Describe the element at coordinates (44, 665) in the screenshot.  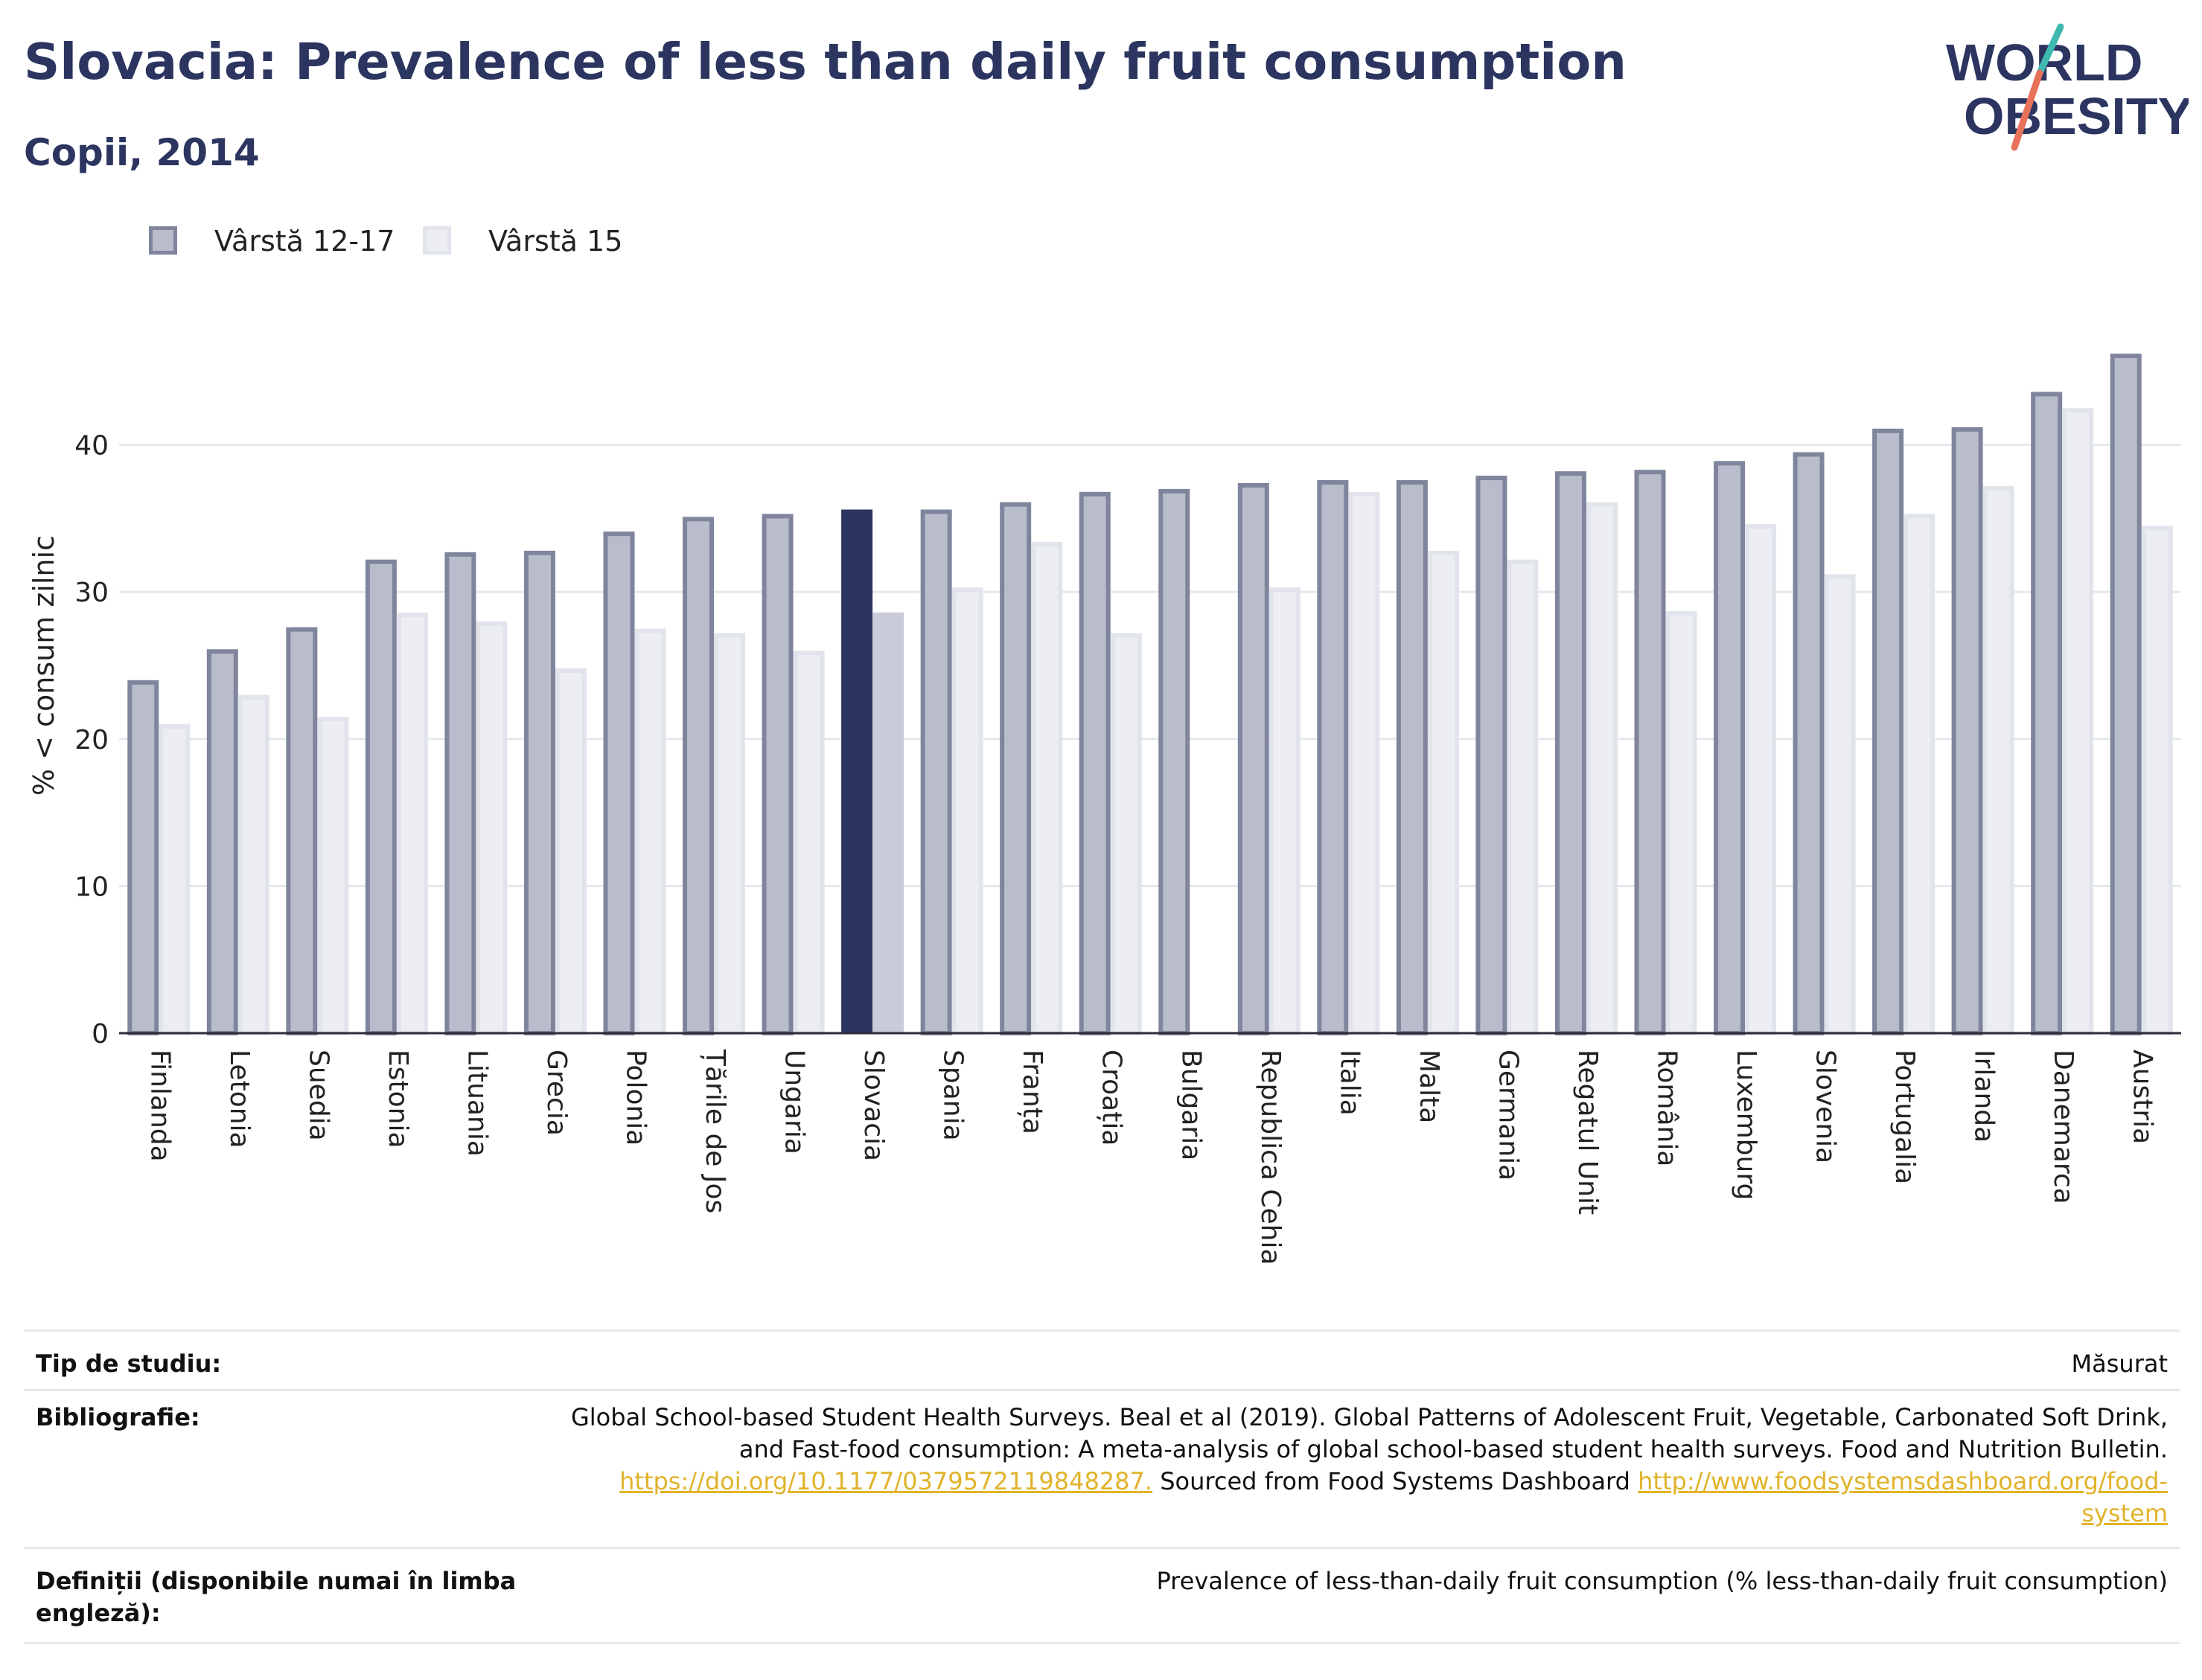
I see `y-axis-title: % < consum zilnic` at that location.